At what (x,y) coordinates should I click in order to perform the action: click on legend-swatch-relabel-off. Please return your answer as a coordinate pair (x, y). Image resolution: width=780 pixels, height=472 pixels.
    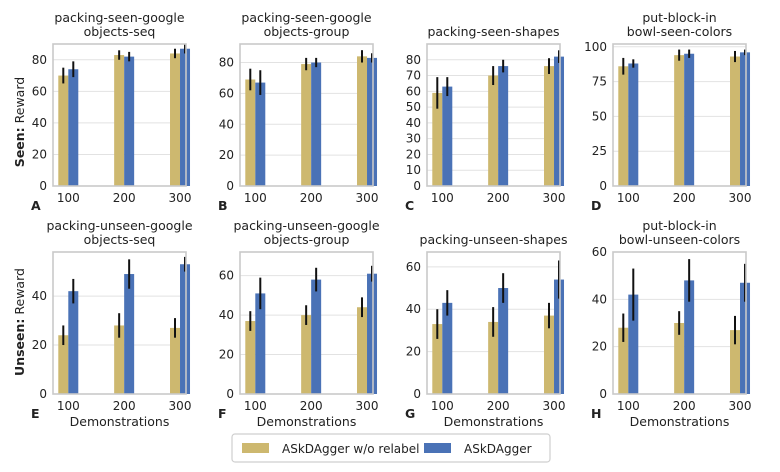
    Looking at the image, I should click on (255, 448).